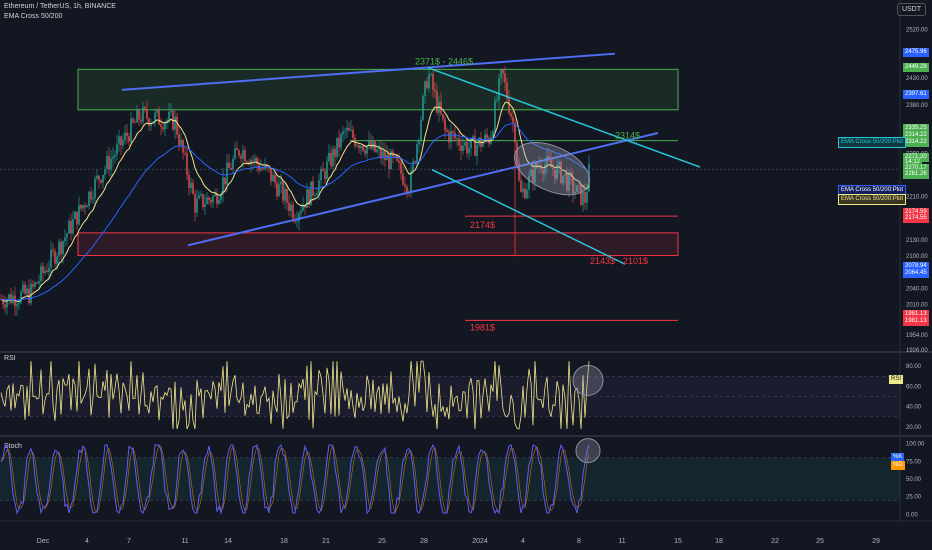 This screenshot has height=550, width=932. What do you see at coordinates (916, 322) in the screenshot?
I see `price-badge: 1981.13` at bounding box center [916, 322].